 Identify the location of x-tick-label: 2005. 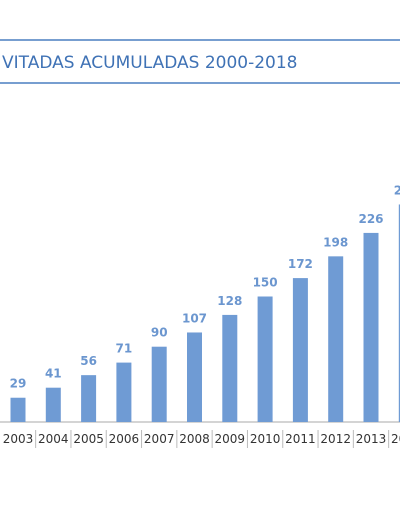
(88, 439).